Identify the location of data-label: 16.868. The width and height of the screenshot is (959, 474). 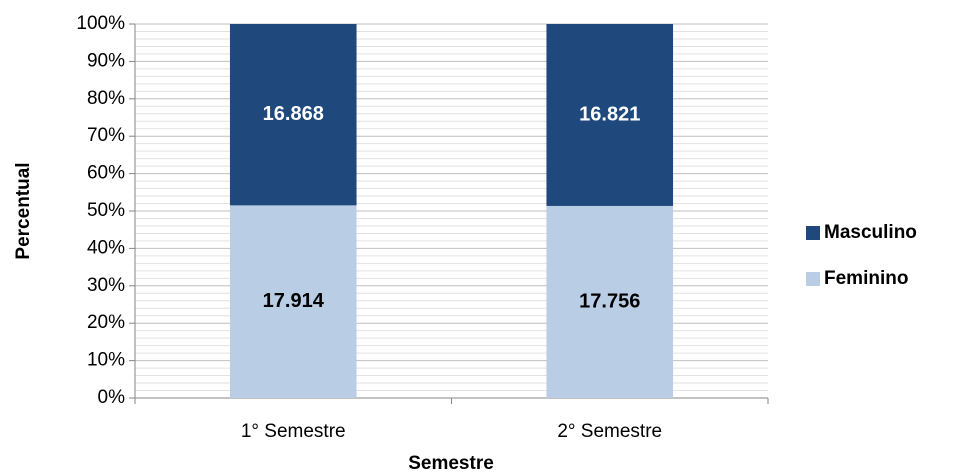
(293, 114).